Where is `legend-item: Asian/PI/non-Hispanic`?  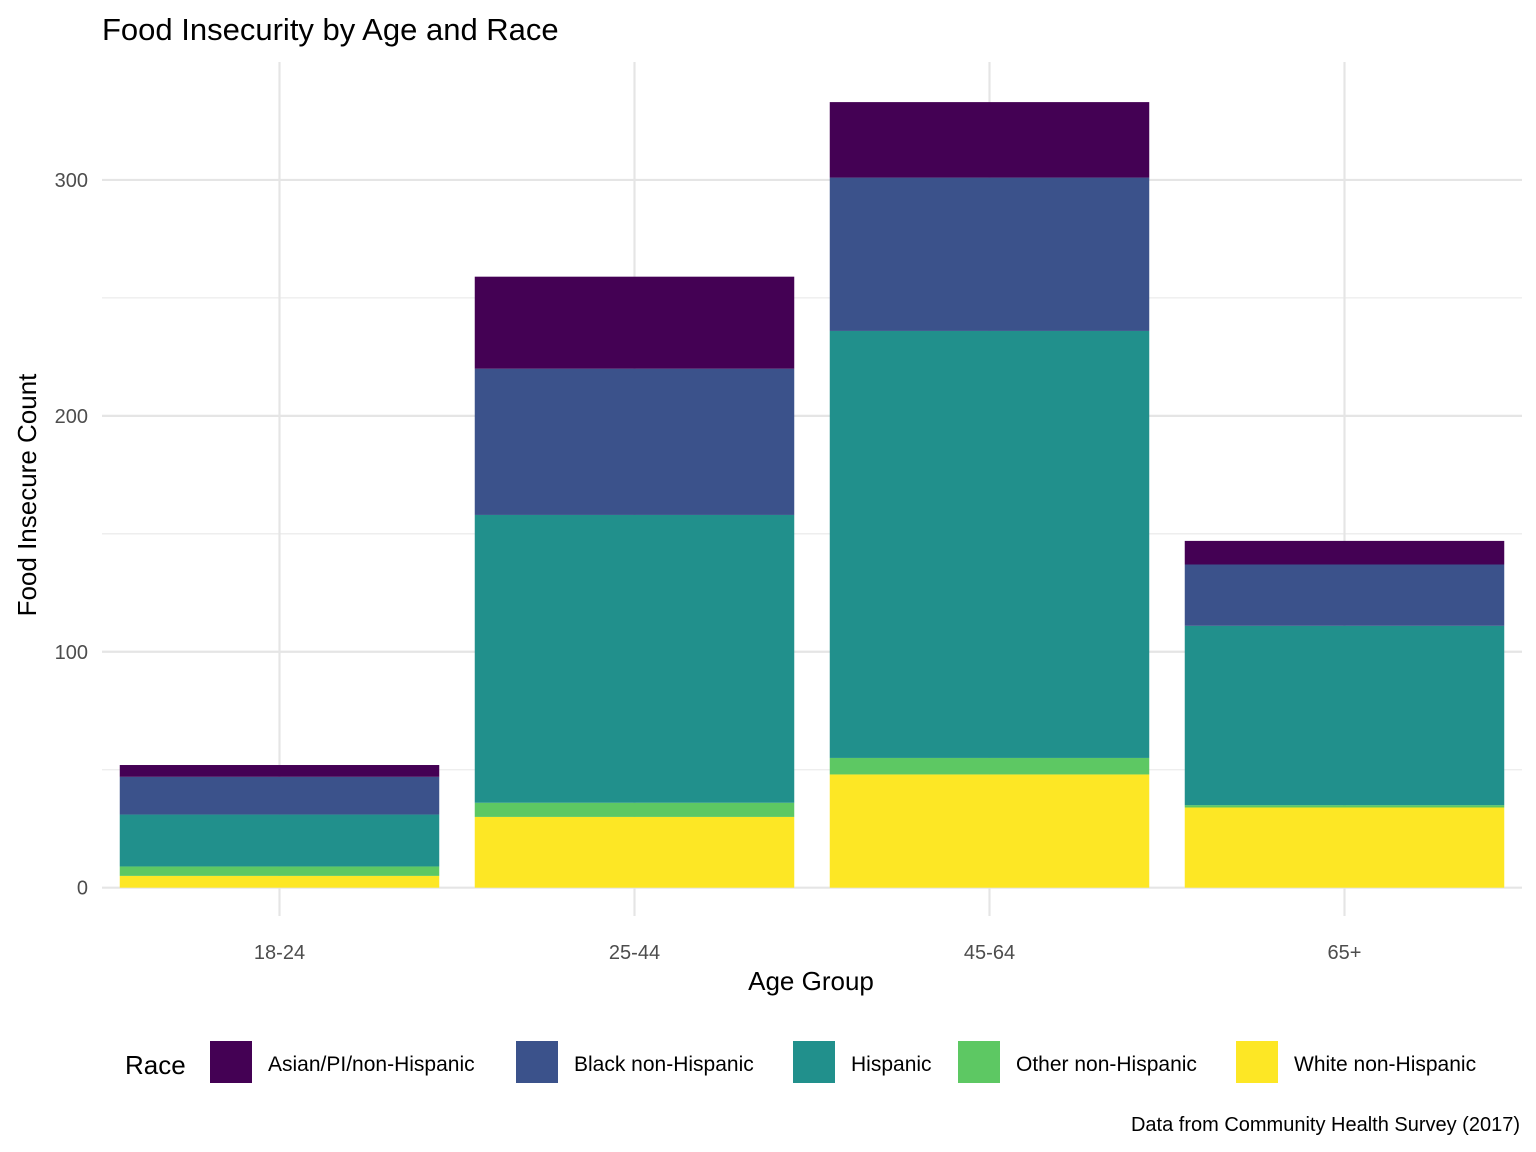 legend-item: Asian/PI/non-Hispanic is located at coordinates (342, 1062).